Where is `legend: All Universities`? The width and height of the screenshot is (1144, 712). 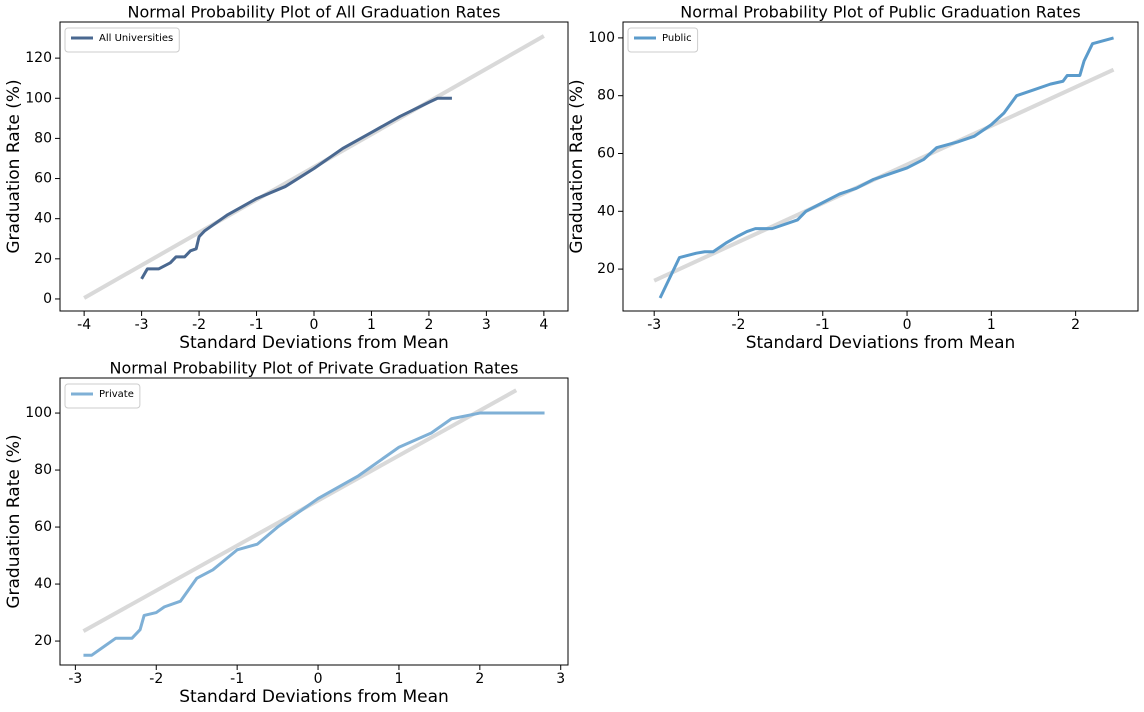
legend: All Universities is located at coordinates (122, 40).